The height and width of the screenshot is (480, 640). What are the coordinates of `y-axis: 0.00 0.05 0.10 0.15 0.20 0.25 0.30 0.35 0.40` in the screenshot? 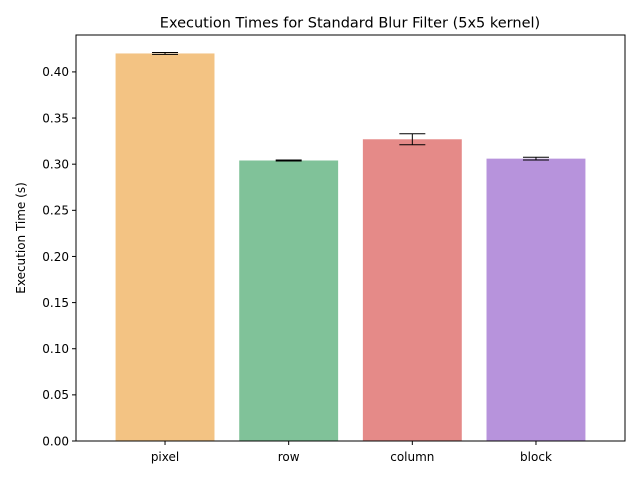 It's located at (59, 256).